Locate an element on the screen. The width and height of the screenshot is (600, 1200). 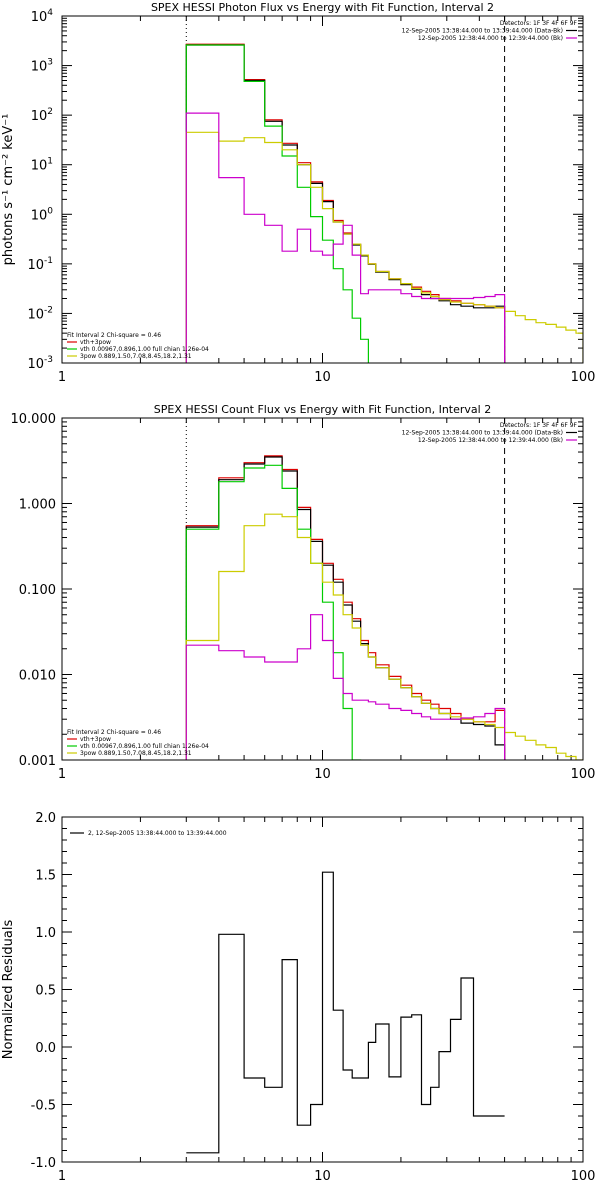
y-tick-label: 10⁻¹ is located at coordinates (40, 264).